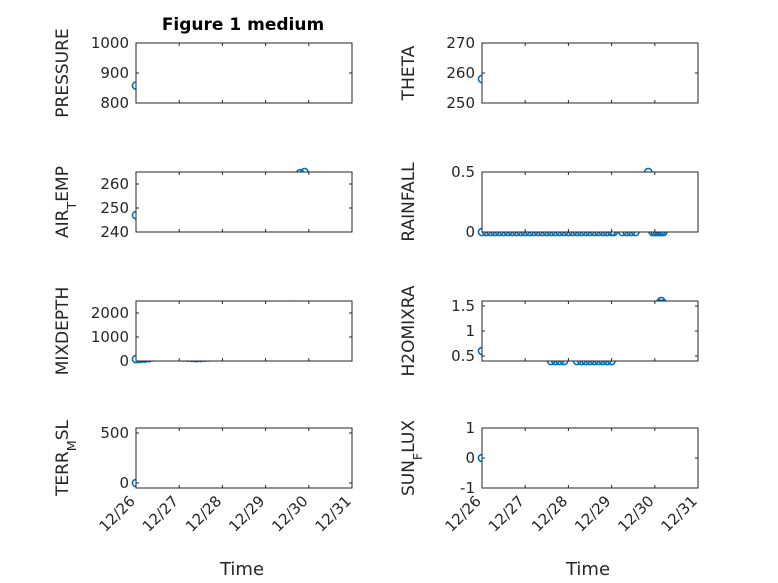  Describe the element at coordinates (66, 202) in the screenshot. I see `y-axis-label: AIRTEMP` at that location.